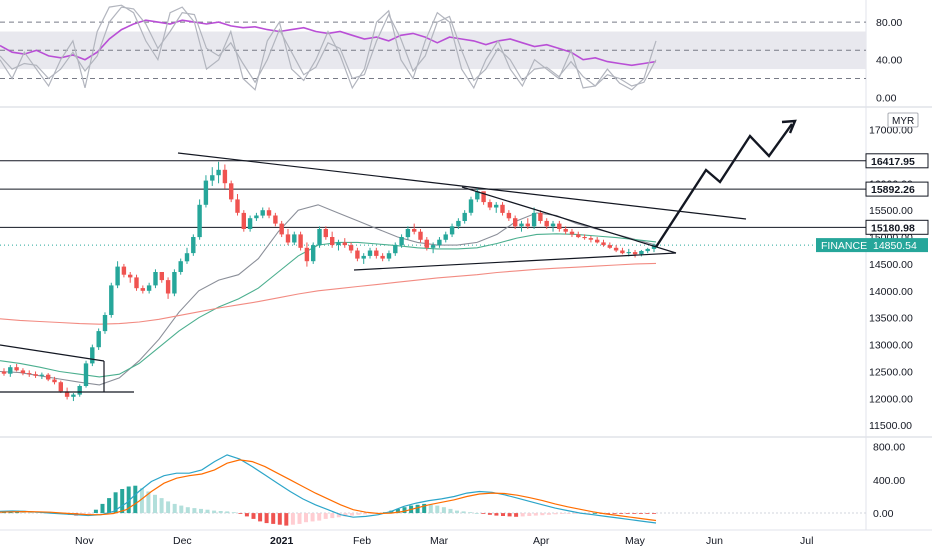 The image size is (932, 550). Describe the element at coordinates (891, 211) in the screenshot. I see `price-tick-label: 15500.00` at that location.